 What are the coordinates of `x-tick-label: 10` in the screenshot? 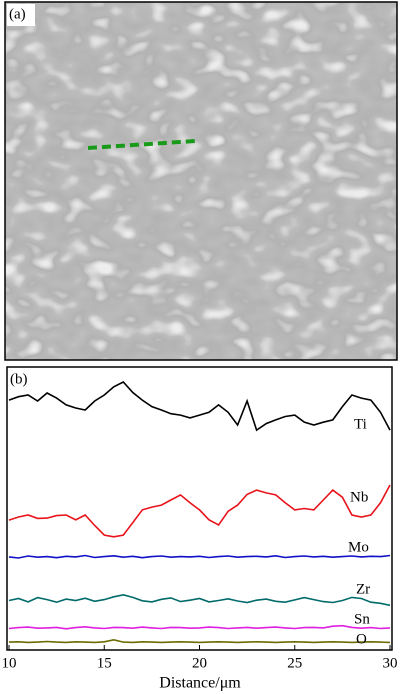 It's located at (9, 663).